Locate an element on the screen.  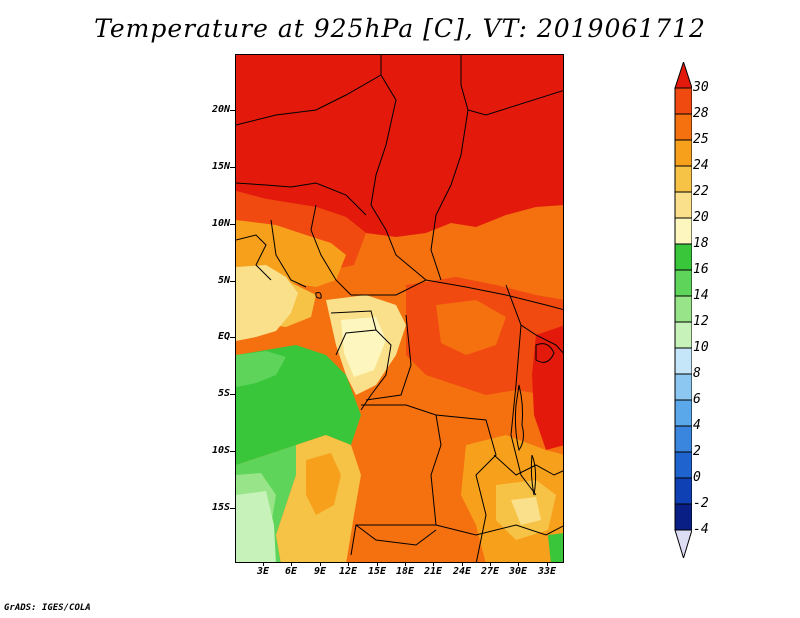
lat-label-5s: 5S is located at coordinates (223, 393).